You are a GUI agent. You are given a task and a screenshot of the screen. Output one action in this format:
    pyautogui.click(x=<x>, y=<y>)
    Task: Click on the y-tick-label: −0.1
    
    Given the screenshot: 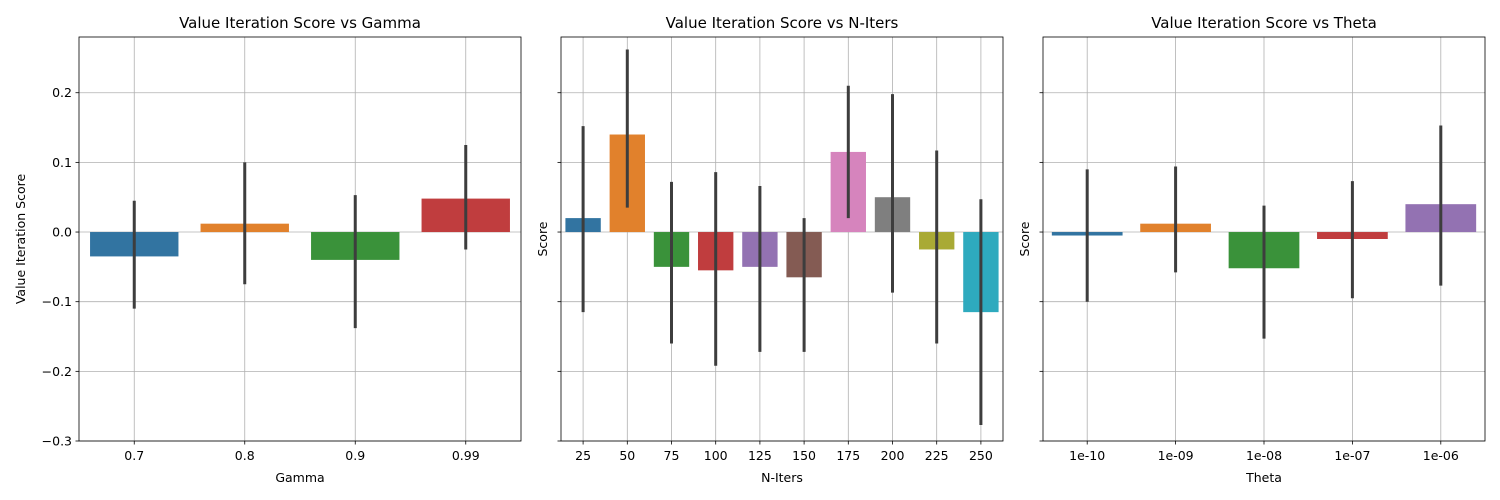 What is the action you would take?
    pyautogui.click(x=57, y=301)
    